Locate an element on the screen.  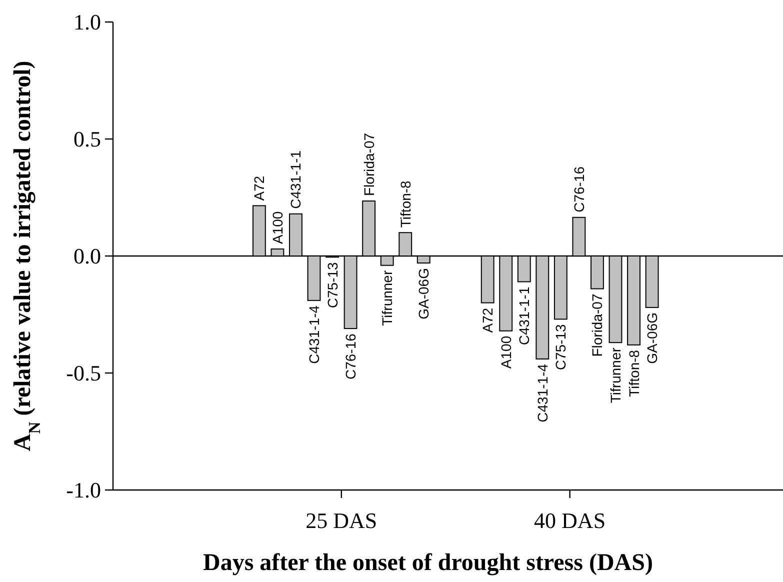
y-tick-label: -1.0 is located at coordinates (83, 490).